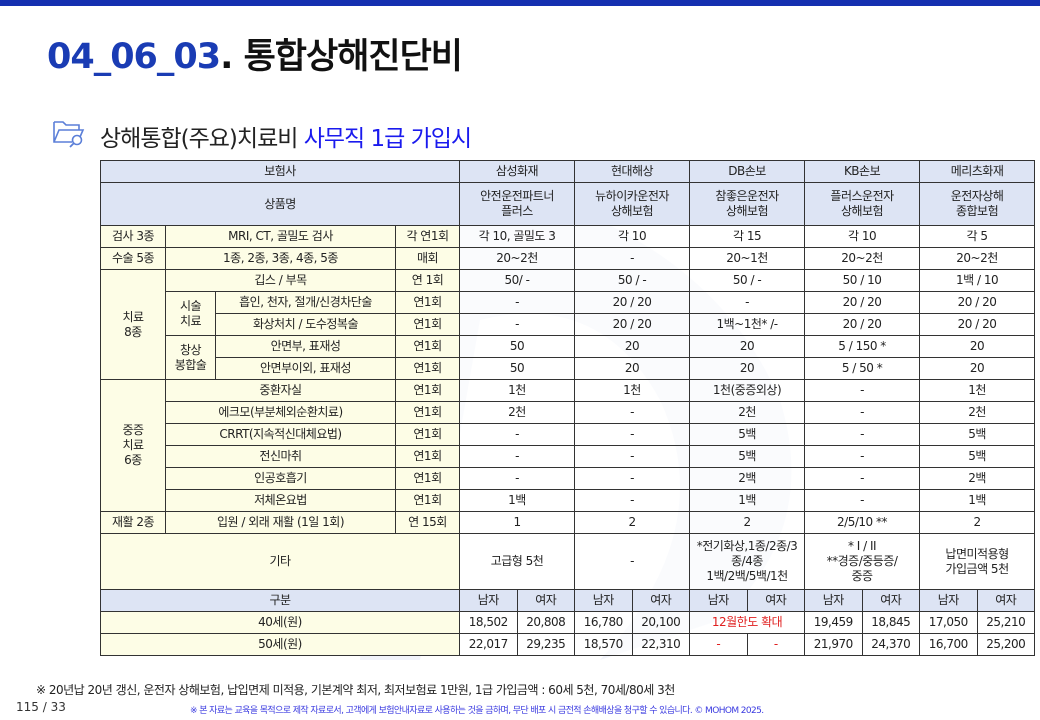 The width and height of the screenshot is (1040, 720). What do you see at coordinates (280, 644) in the screenshot?
I see `premium-age-label: 50세(원)` at bounding box center [280, 644].